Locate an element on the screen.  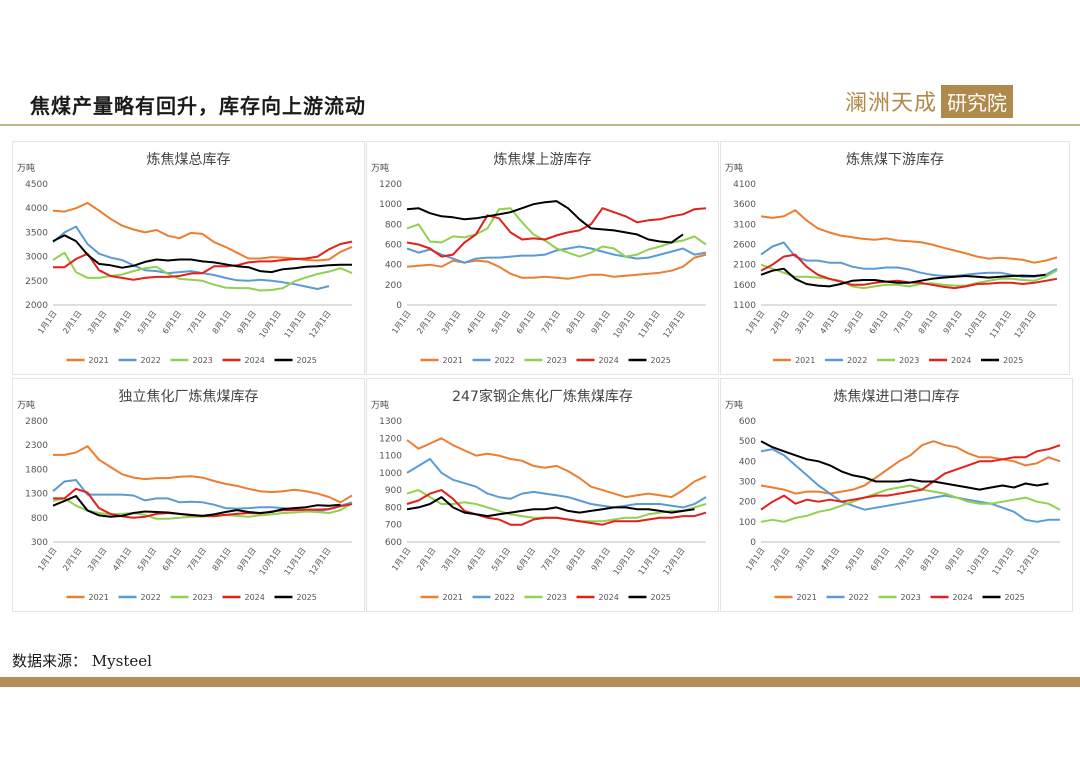
header-divider is located at coordinates (540, 125).